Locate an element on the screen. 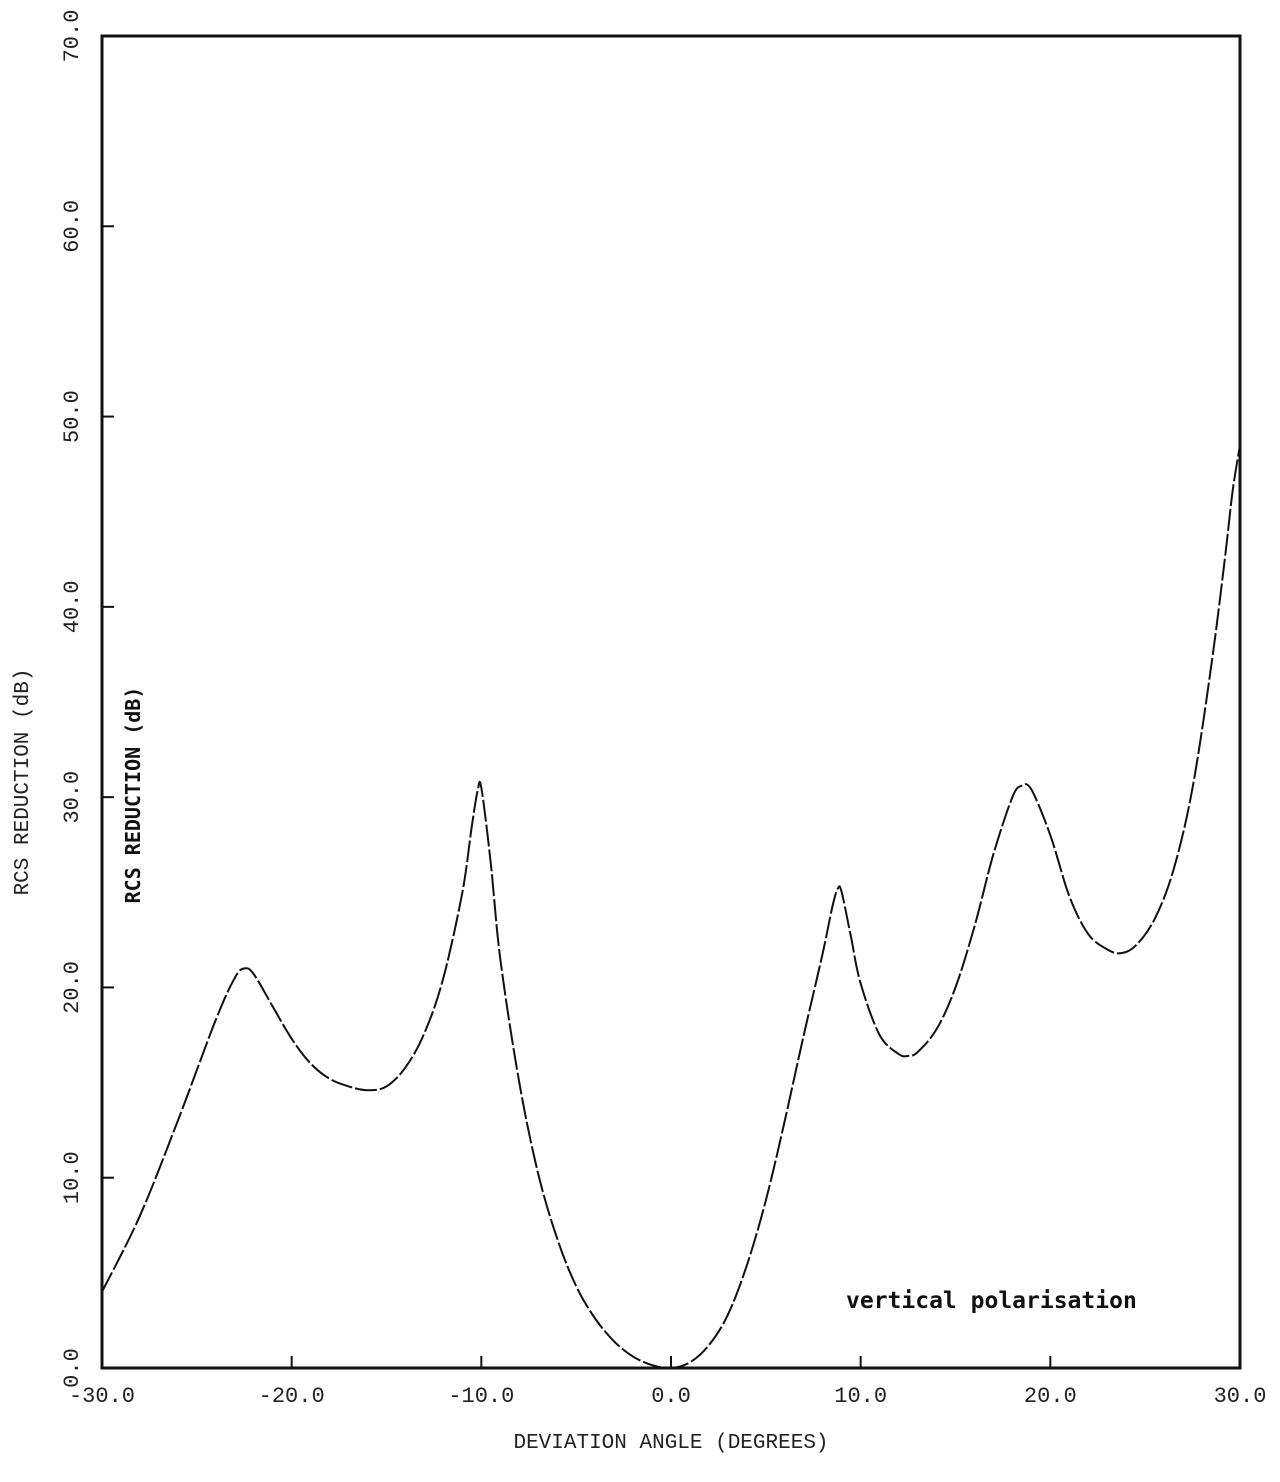  x-tick-label: 10.0 is located at coordinates (860, 1396).